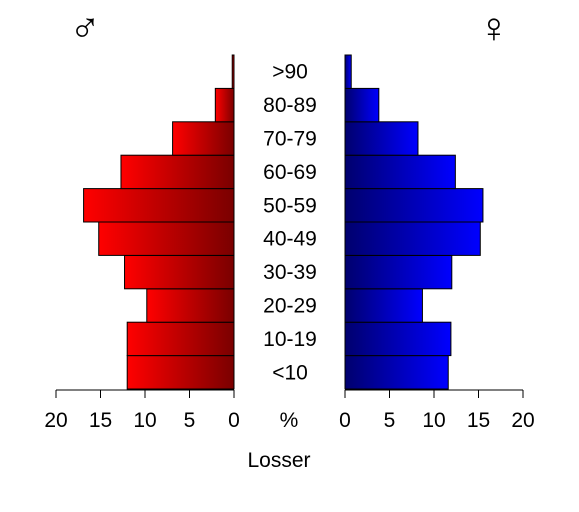 This screenshot has width=579, height=512. I want to click on left-x-axis: 20 15 10 5 0, so click(142, 410).